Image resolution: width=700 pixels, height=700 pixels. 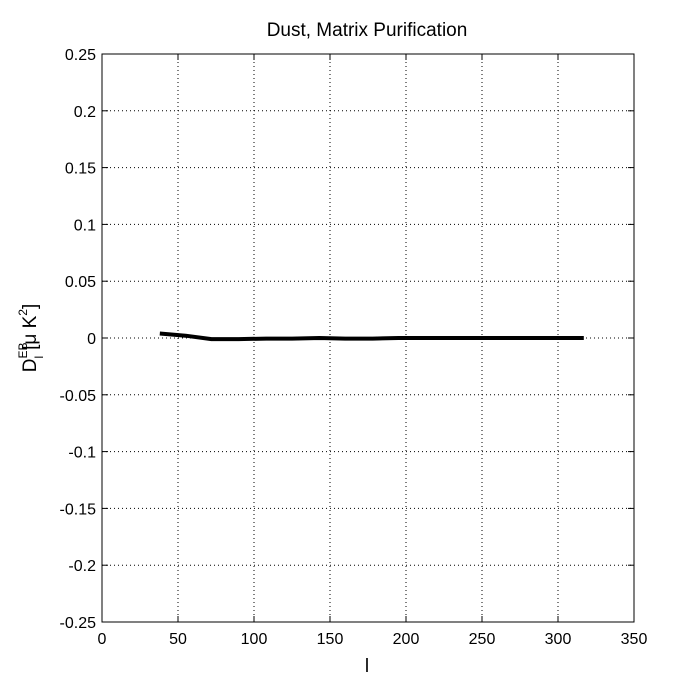 I want to click on y-tick-label: 0.2, so click(x=85, y=112).